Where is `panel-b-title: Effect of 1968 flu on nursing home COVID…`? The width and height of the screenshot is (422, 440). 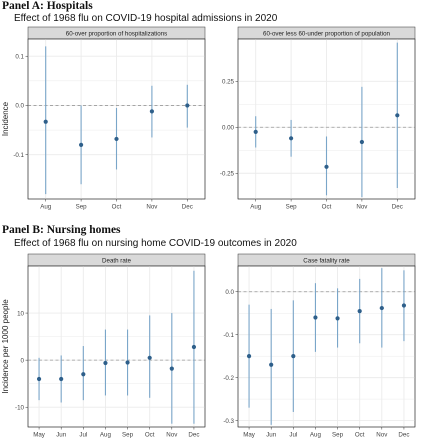
panel-b-title: Effect of 1968 flu on nursing home COVID… is located at coordinates (155, 243).